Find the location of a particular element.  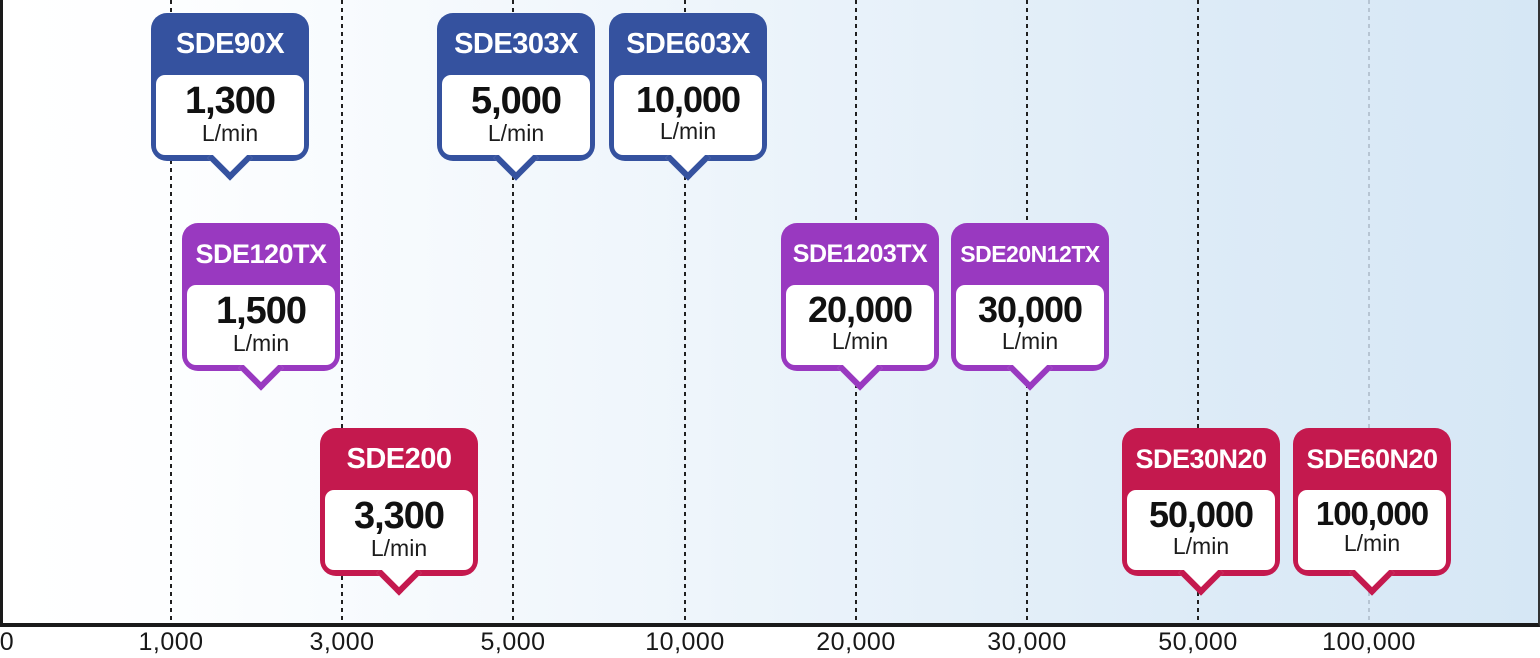

product-badge-SDE303X: SDE303X 5,000 L/min is located at coordinates (516, 97).